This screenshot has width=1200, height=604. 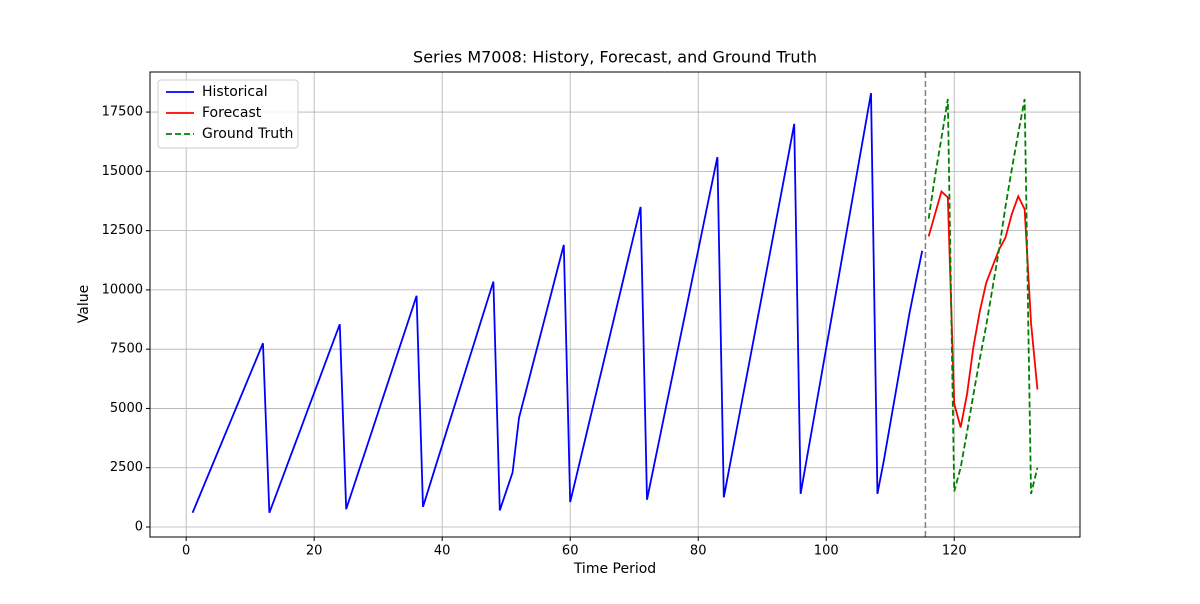 I want to click on x-tick-label: 100, so click(x=826, y=551).